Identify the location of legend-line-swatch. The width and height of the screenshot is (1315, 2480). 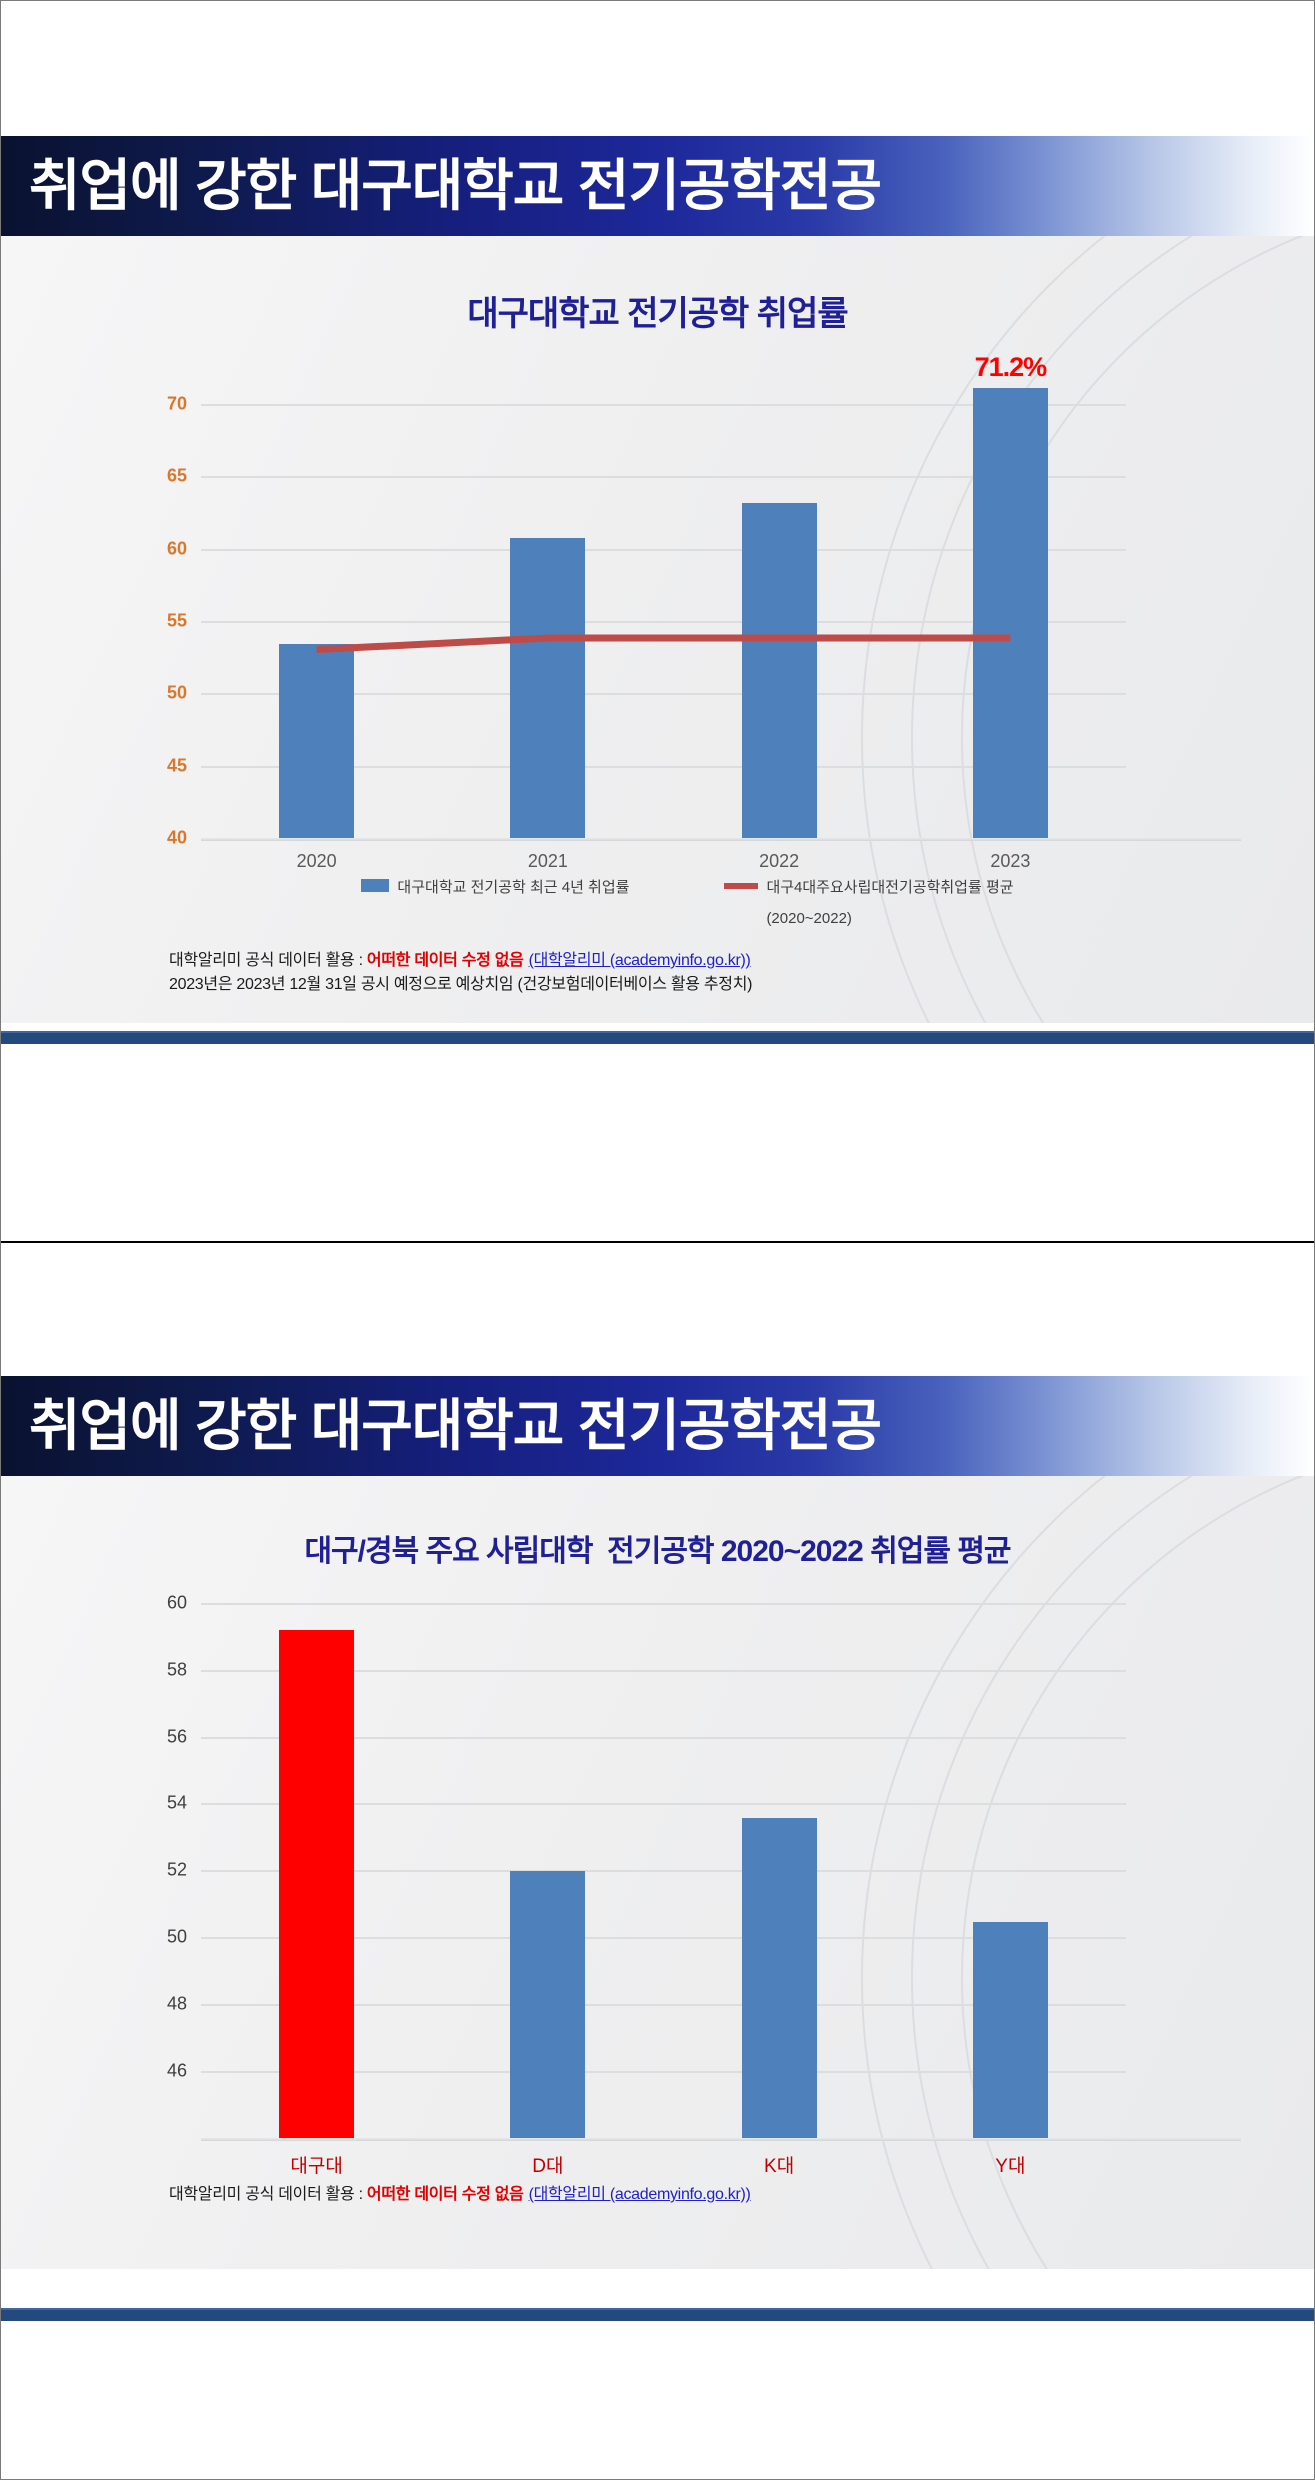
(741, 886).